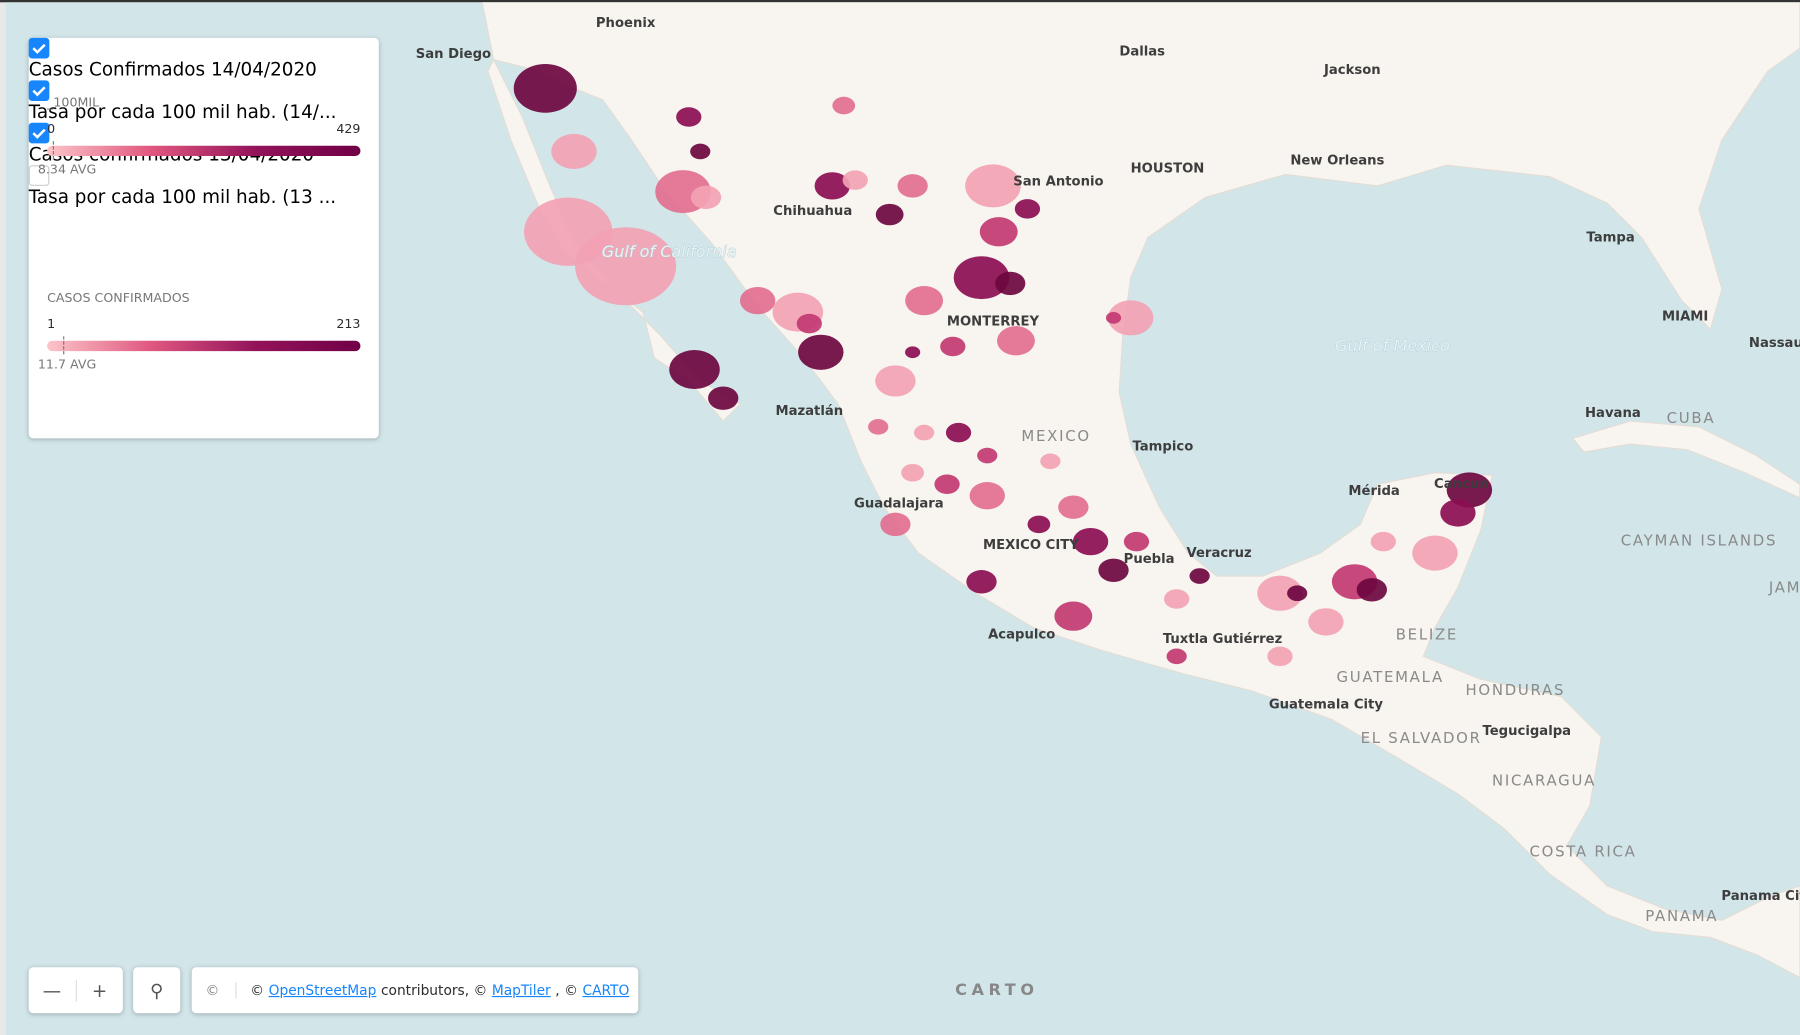 This screenshot has height=1035, width=1800. I want to click on attribution-link: OpenStreetMap, so click(322, 990).